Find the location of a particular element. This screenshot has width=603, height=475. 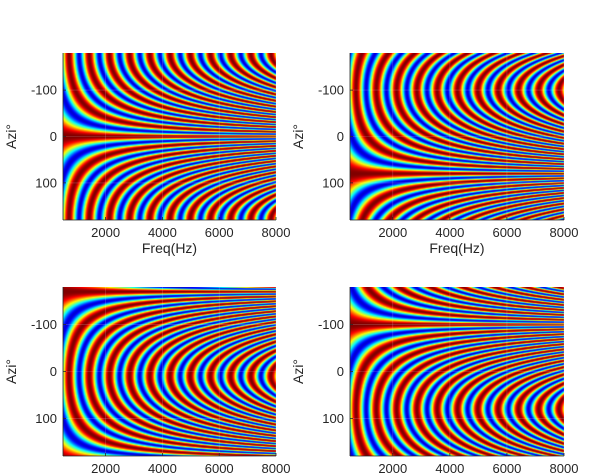

heatmap-image-top-left is located at coordinates (169, 136).